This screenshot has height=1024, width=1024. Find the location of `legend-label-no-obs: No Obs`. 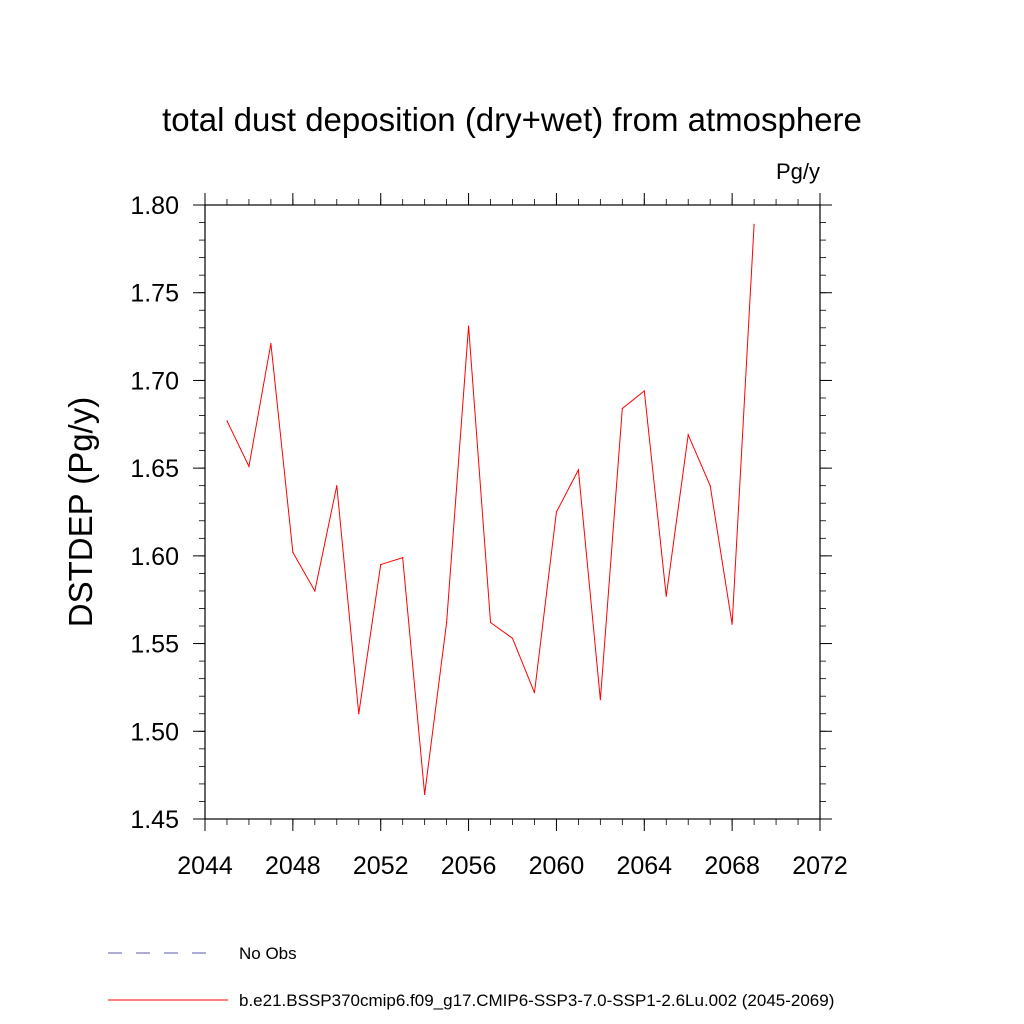

legend-label-no-obs: No Obs is located at coordinates (268, 953).